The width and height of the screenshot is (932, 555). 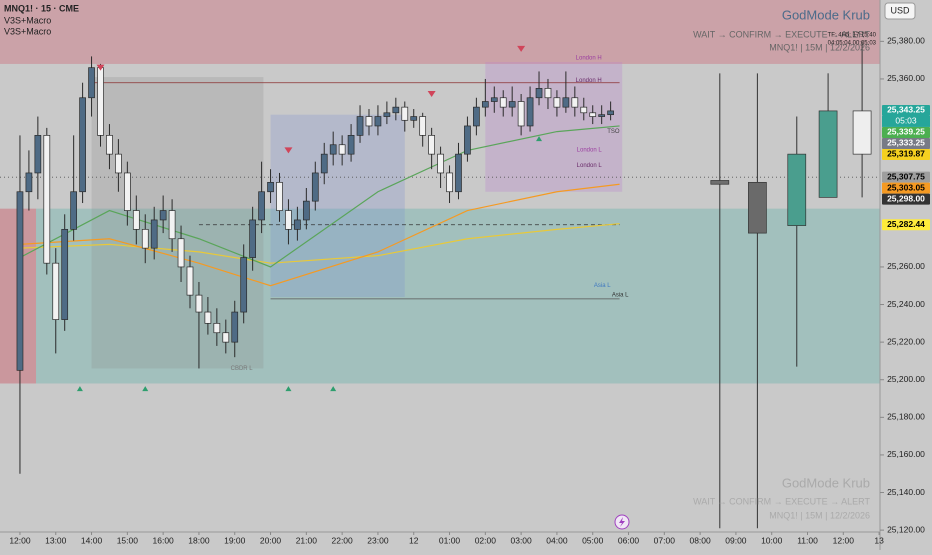 I want to click on currency: USD, so click(x=900, y=10).